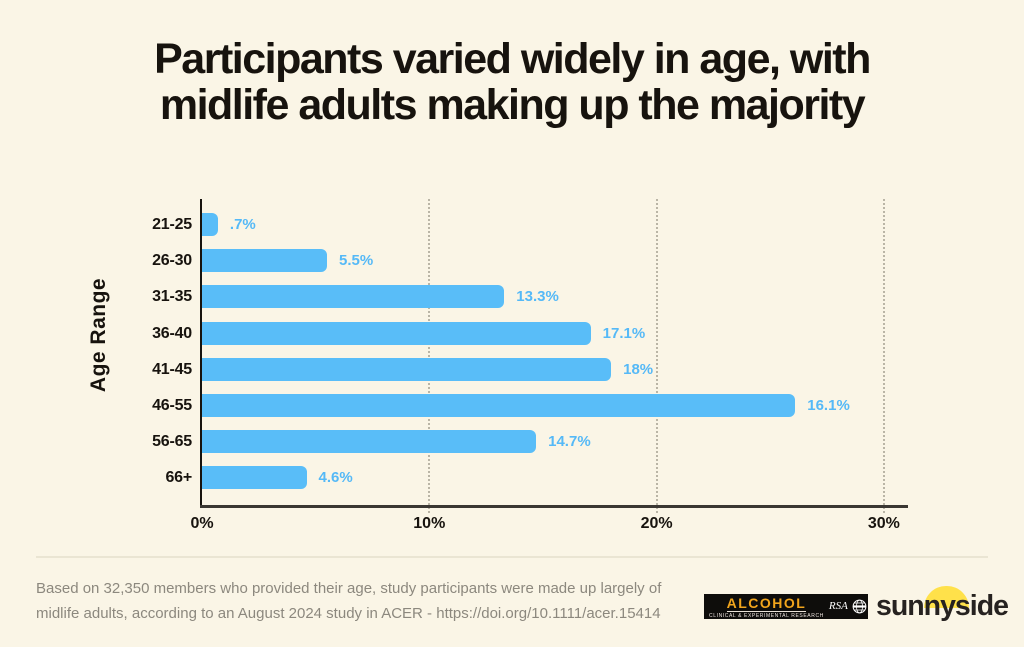 Image resolution: width=1024 pixels, height=647 pixels. I want to click on bar-value-label-46-55: 16.1%, so click(828, 405).